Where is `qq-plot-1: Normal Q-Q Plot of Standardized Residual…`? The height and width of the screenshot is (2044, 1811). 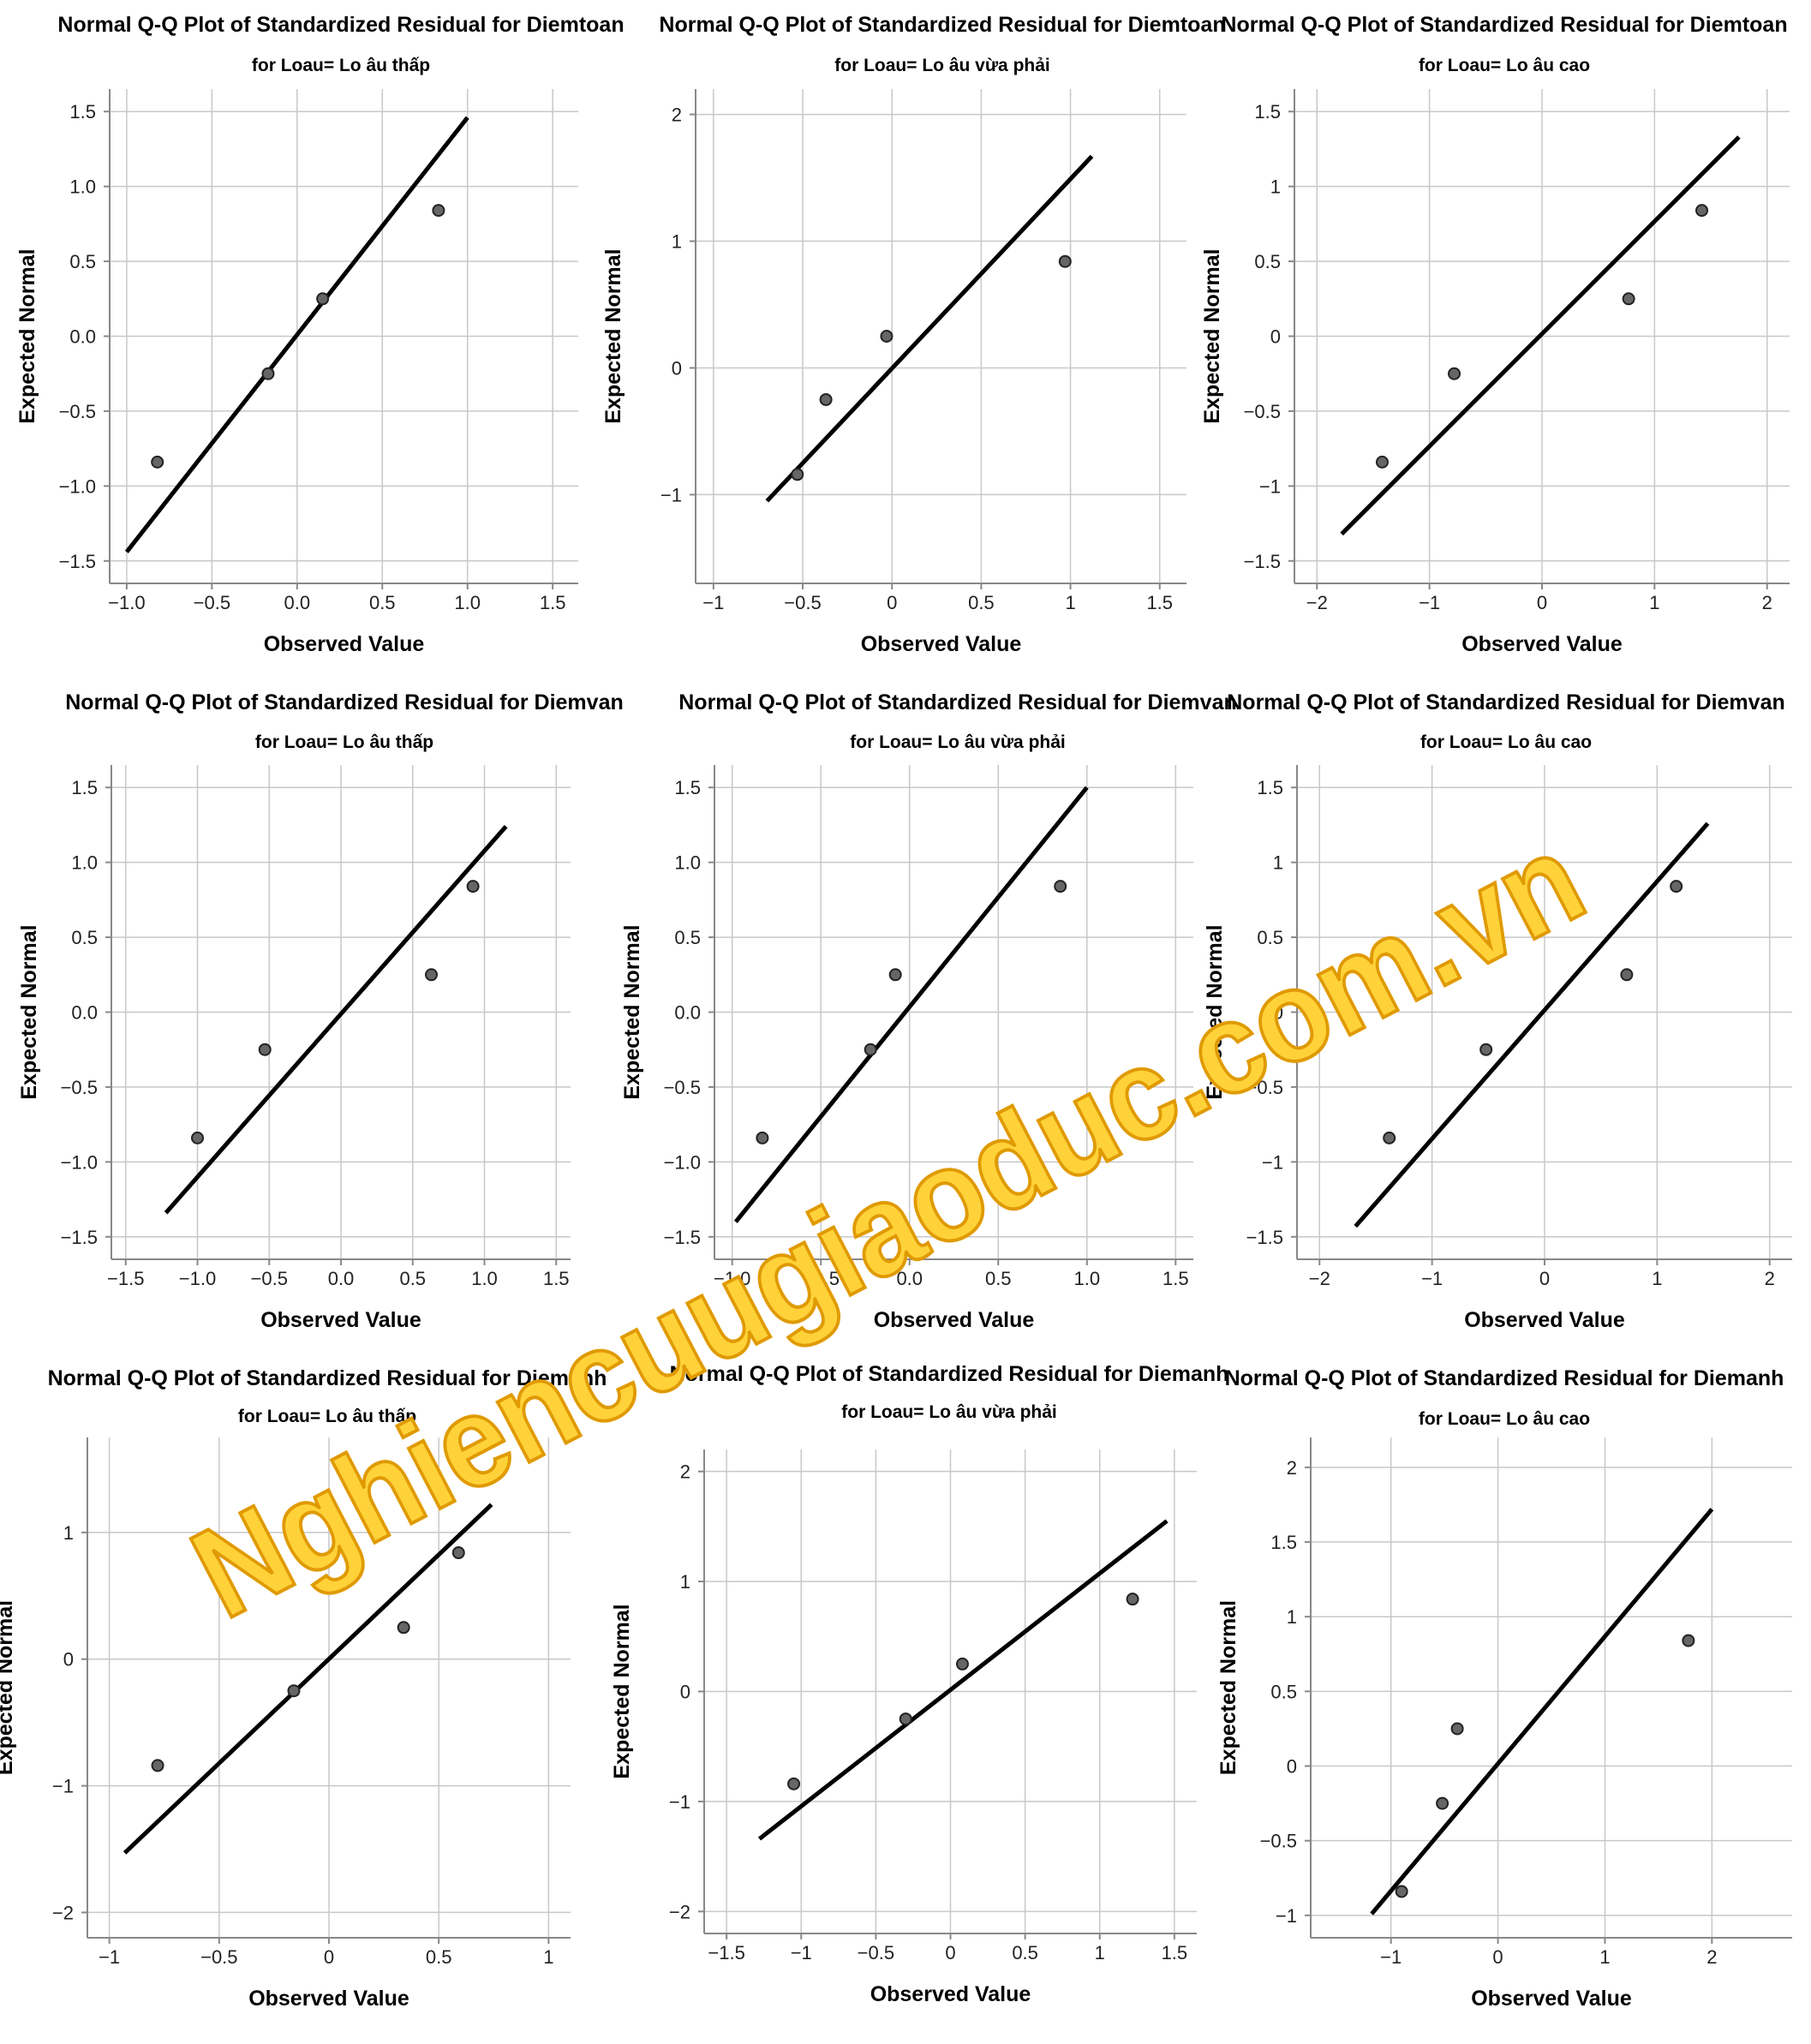
qq-plot-1: Normal Q-Q Plot of Standardized Residual… is located at coordinates (320, 334).